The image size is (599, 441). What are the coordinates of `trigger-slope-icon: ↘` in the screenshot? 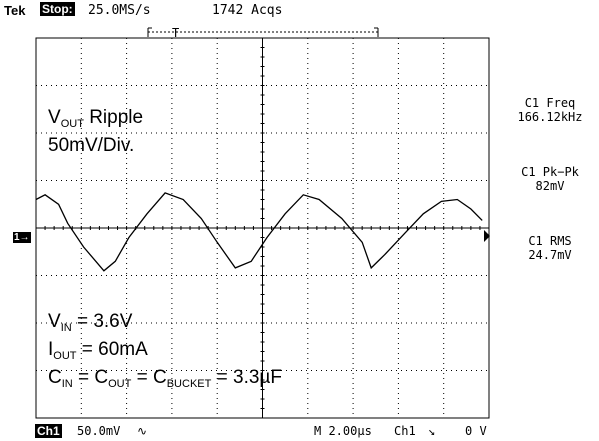 It's located at (432, 431).